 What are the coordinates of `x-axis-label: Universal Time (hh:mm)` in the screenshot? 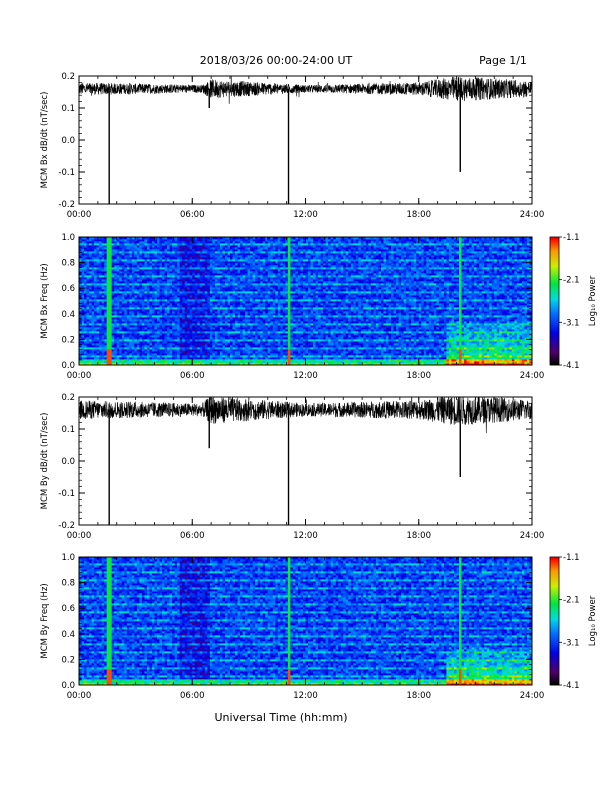 It's located at (281, 717).